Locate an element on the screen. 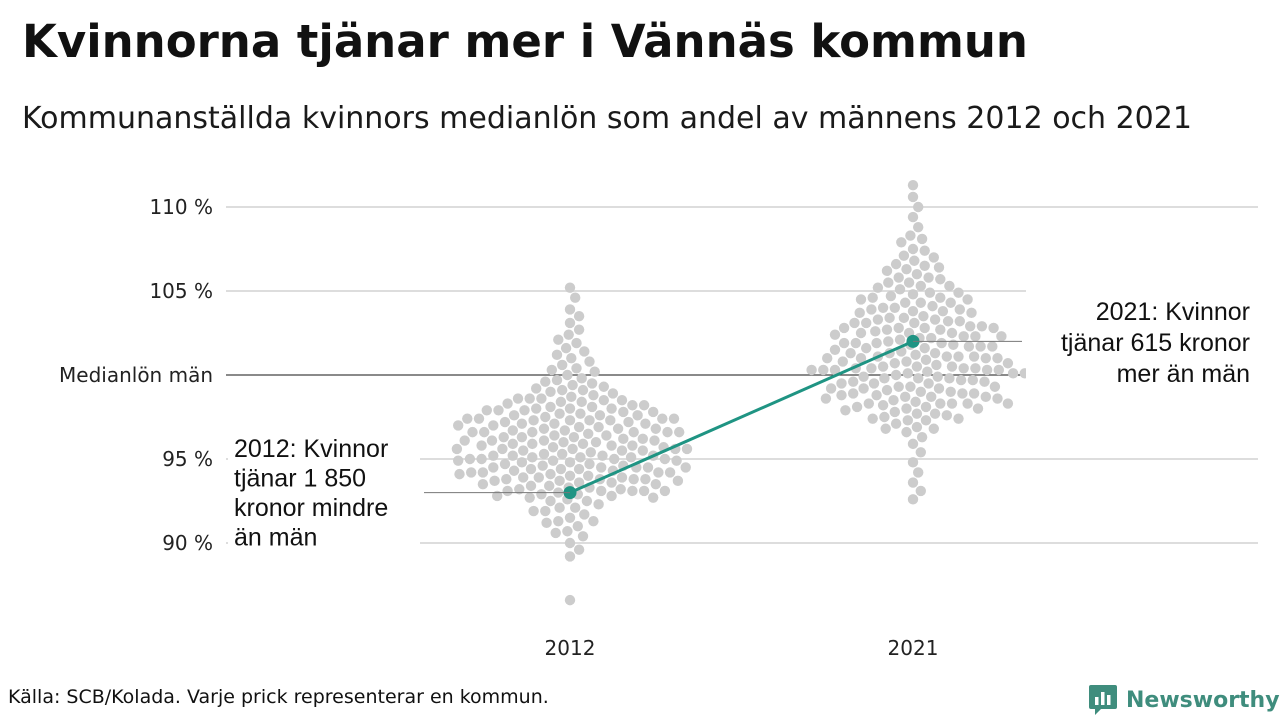 This screenshot has height=720, width=1280. y-tick-label: 95 % is located at coordinates (187, 459).